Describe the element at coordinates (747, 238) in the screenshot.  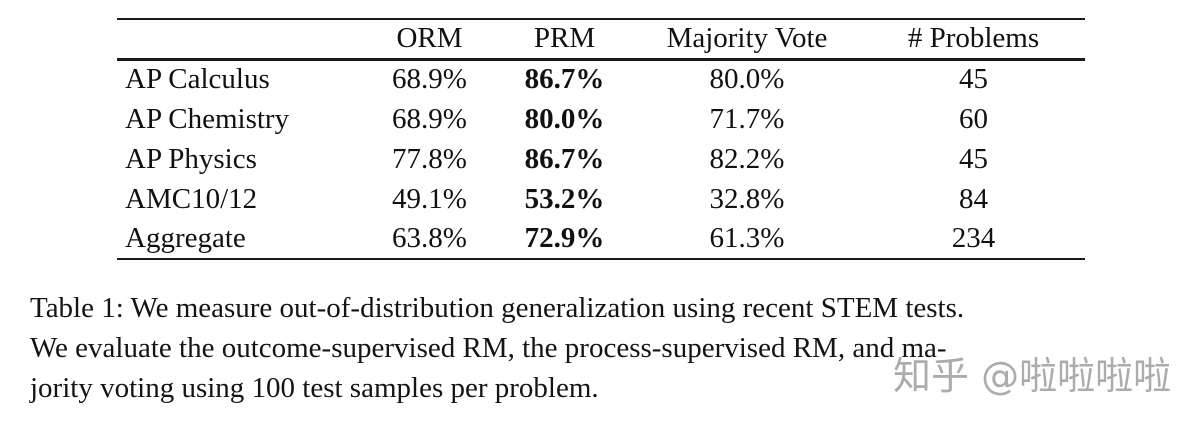
I see `majority-vote-value: 61.3%` at that location.